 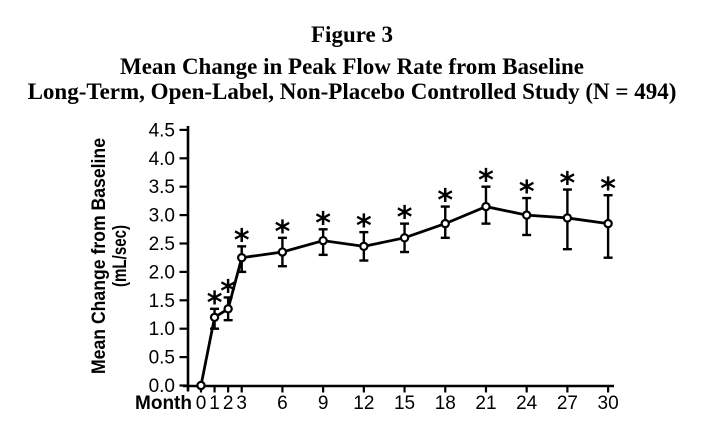 I want to click on significance-asterisk-month-6: *, so click(x=283, y=232).